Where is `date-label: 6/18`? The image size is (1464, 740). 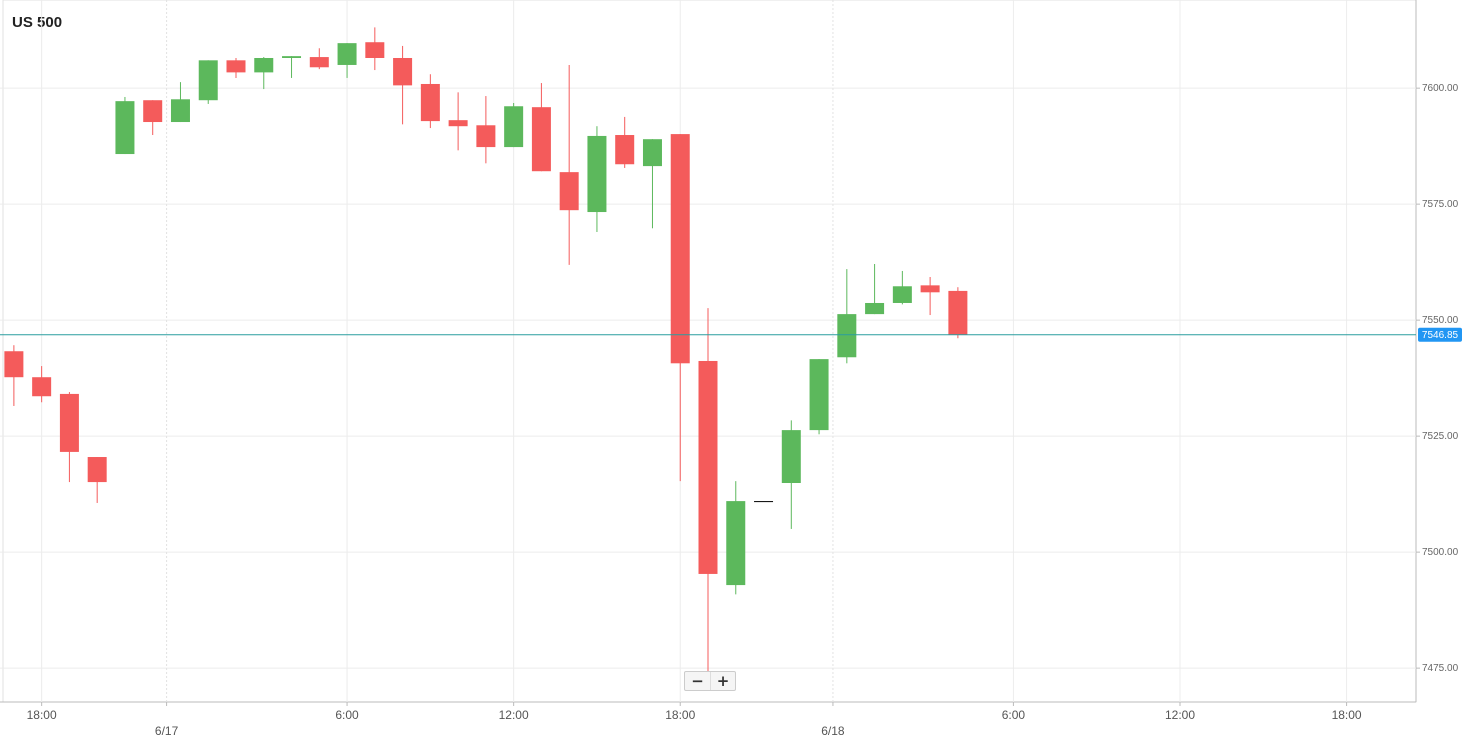
date-label: 6/18 is located at coordinates (833, 731).